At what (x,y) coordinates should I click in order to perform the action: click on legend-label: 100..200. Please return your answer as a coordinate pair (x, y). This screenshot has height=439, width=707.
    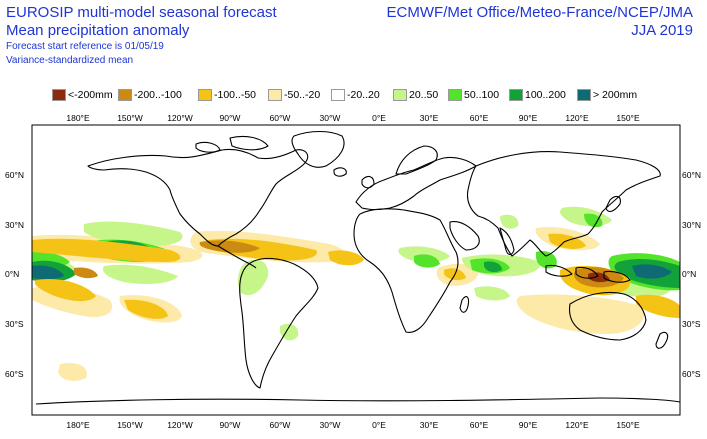
    Looking at the image, I should click on (545, 95).